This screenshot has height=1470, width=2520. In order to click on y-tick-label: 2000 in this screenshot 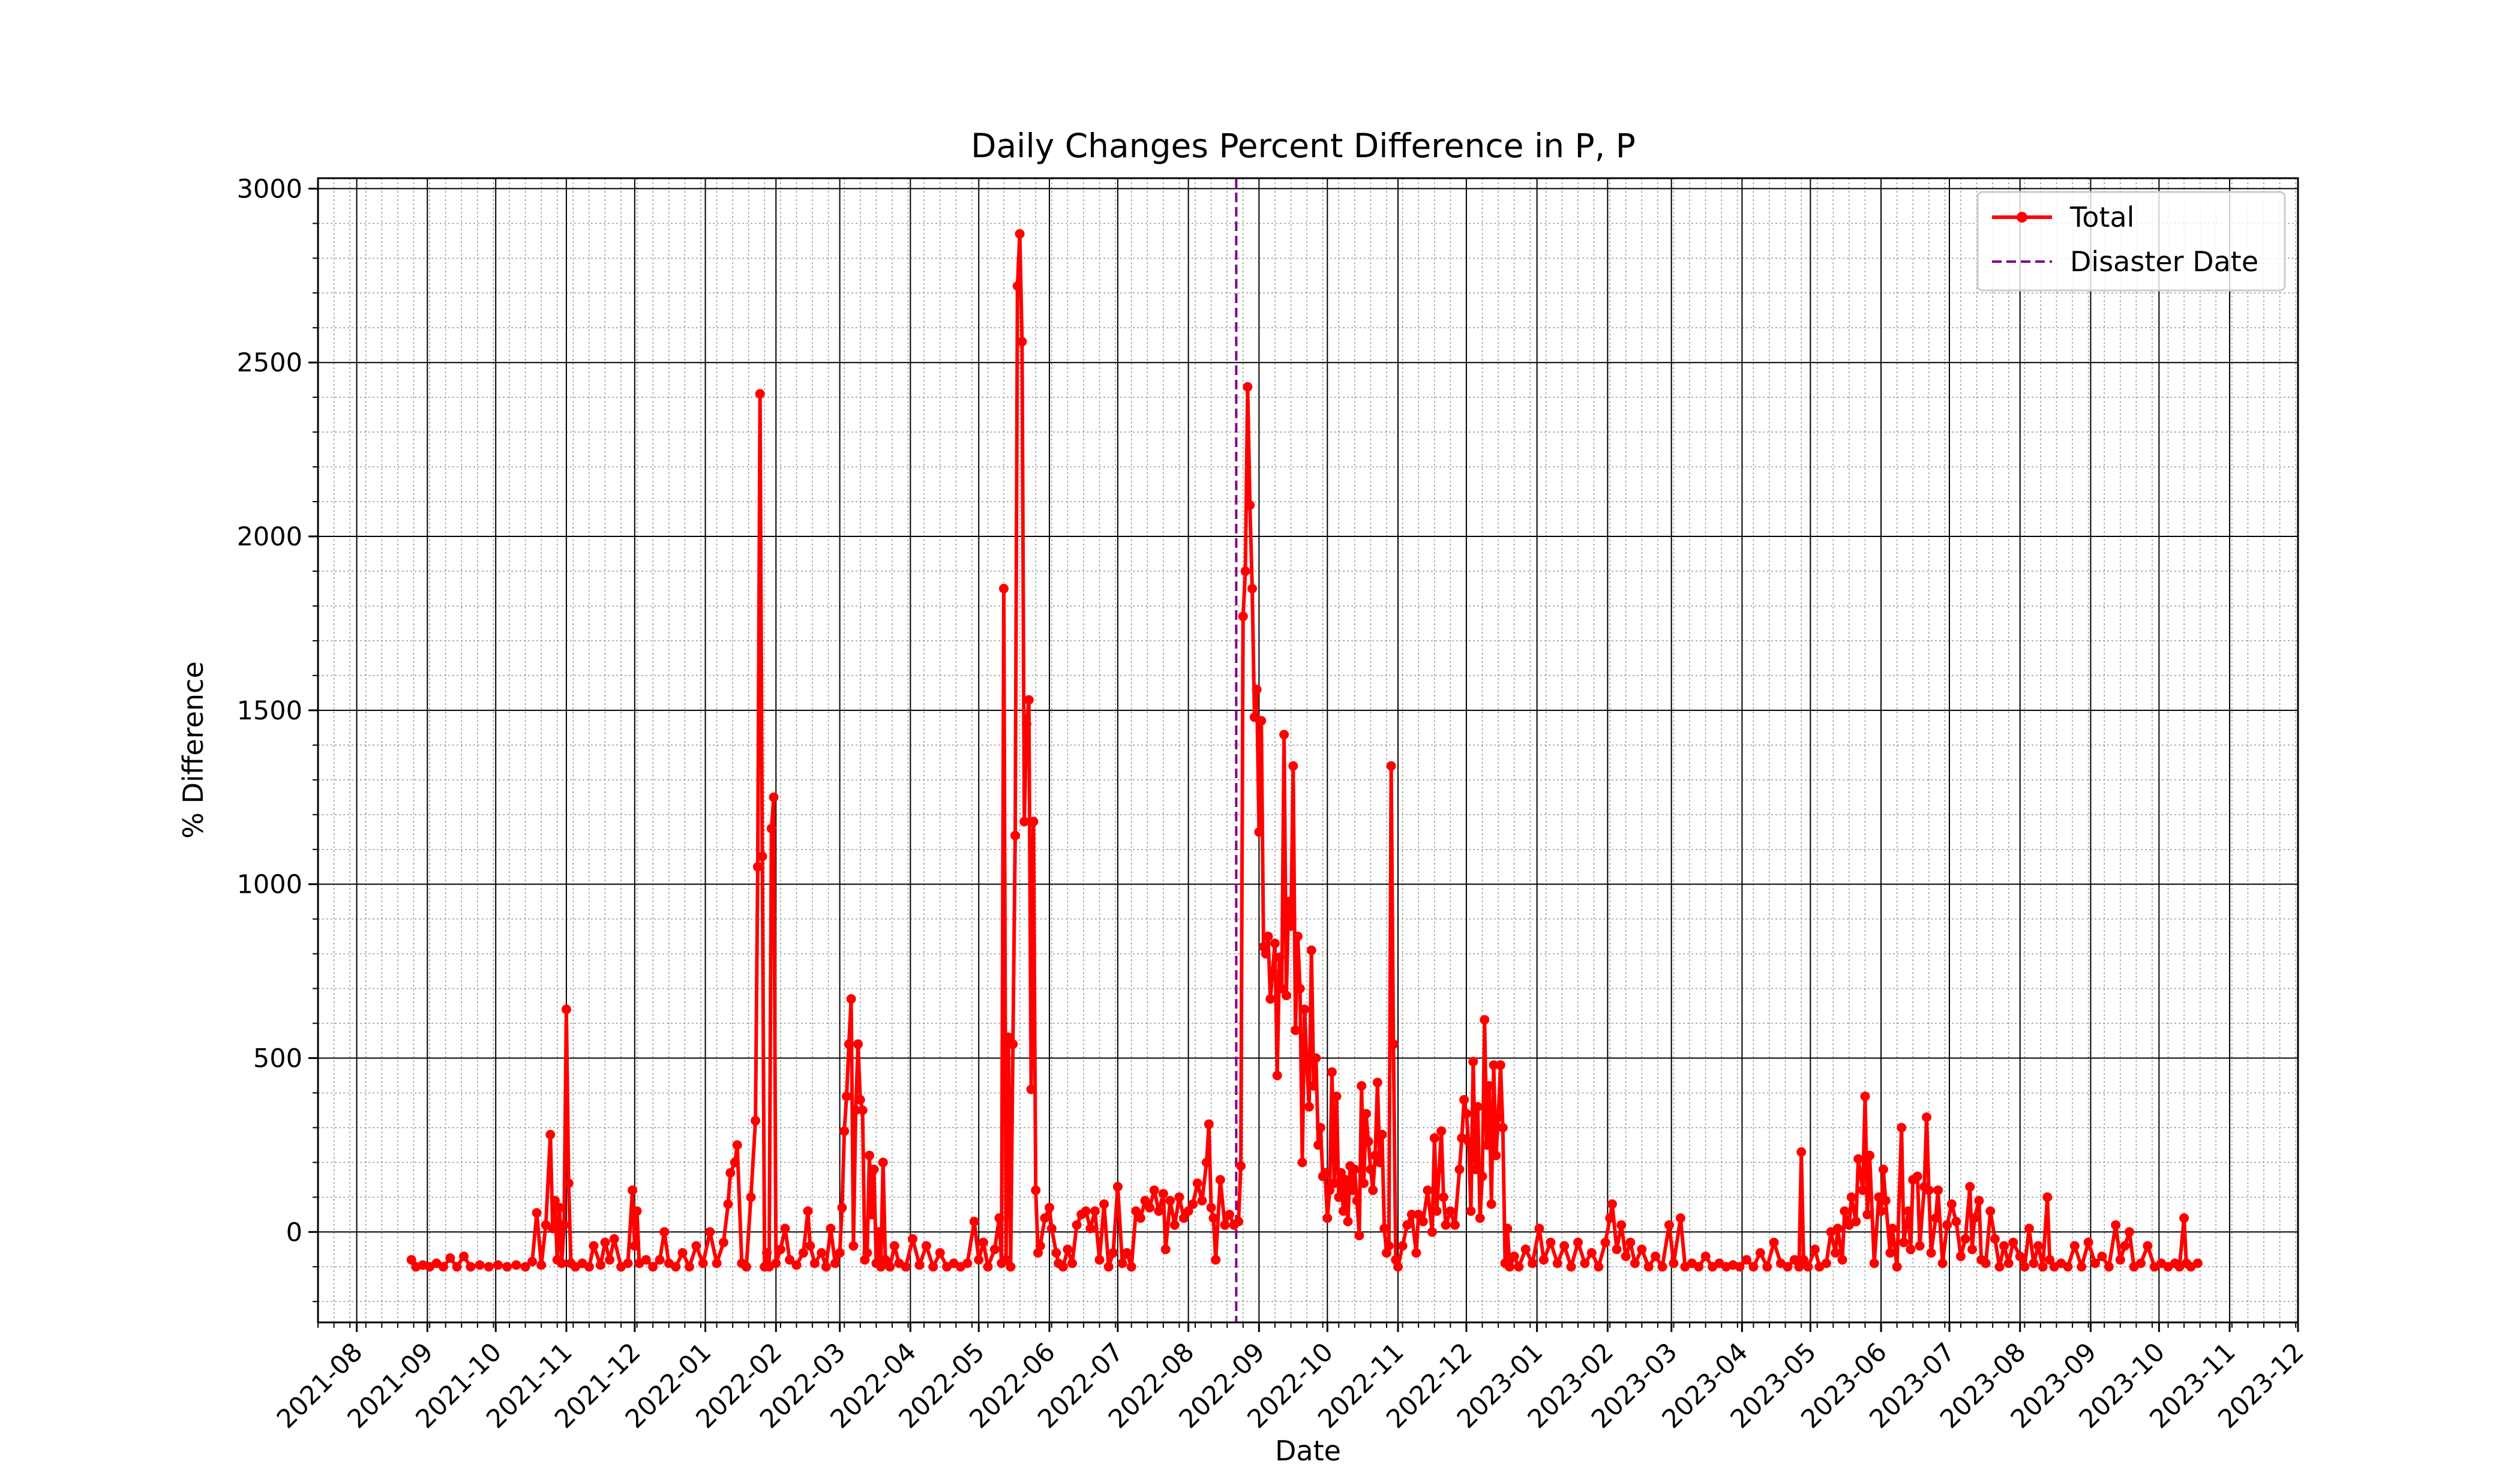, I will do `click(269, 537)`.